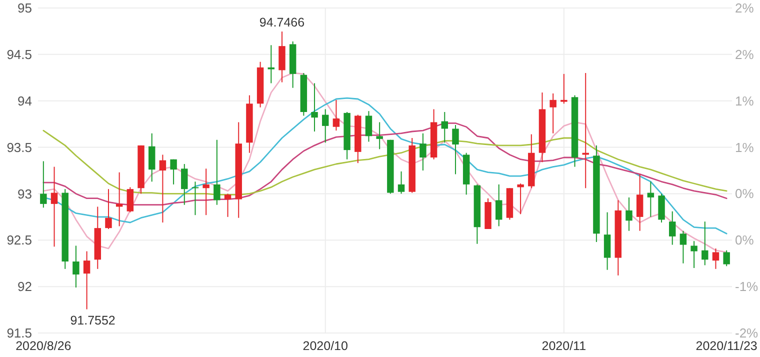  I want to click on annotation: 91.7552, so click(93, 320).